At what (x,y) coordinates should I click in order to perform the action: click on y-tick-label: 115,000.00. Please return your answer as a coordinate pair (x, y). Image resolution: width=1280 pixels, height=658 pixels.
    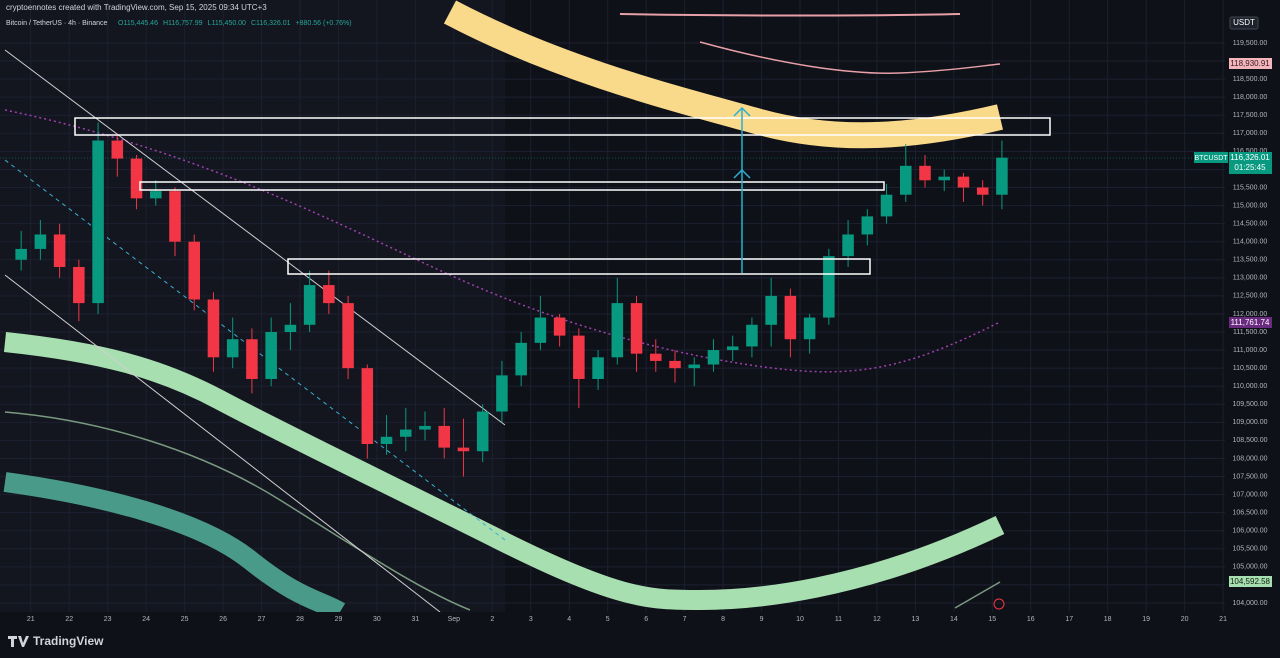
    Looking at the image, I should click on (1250, 205).